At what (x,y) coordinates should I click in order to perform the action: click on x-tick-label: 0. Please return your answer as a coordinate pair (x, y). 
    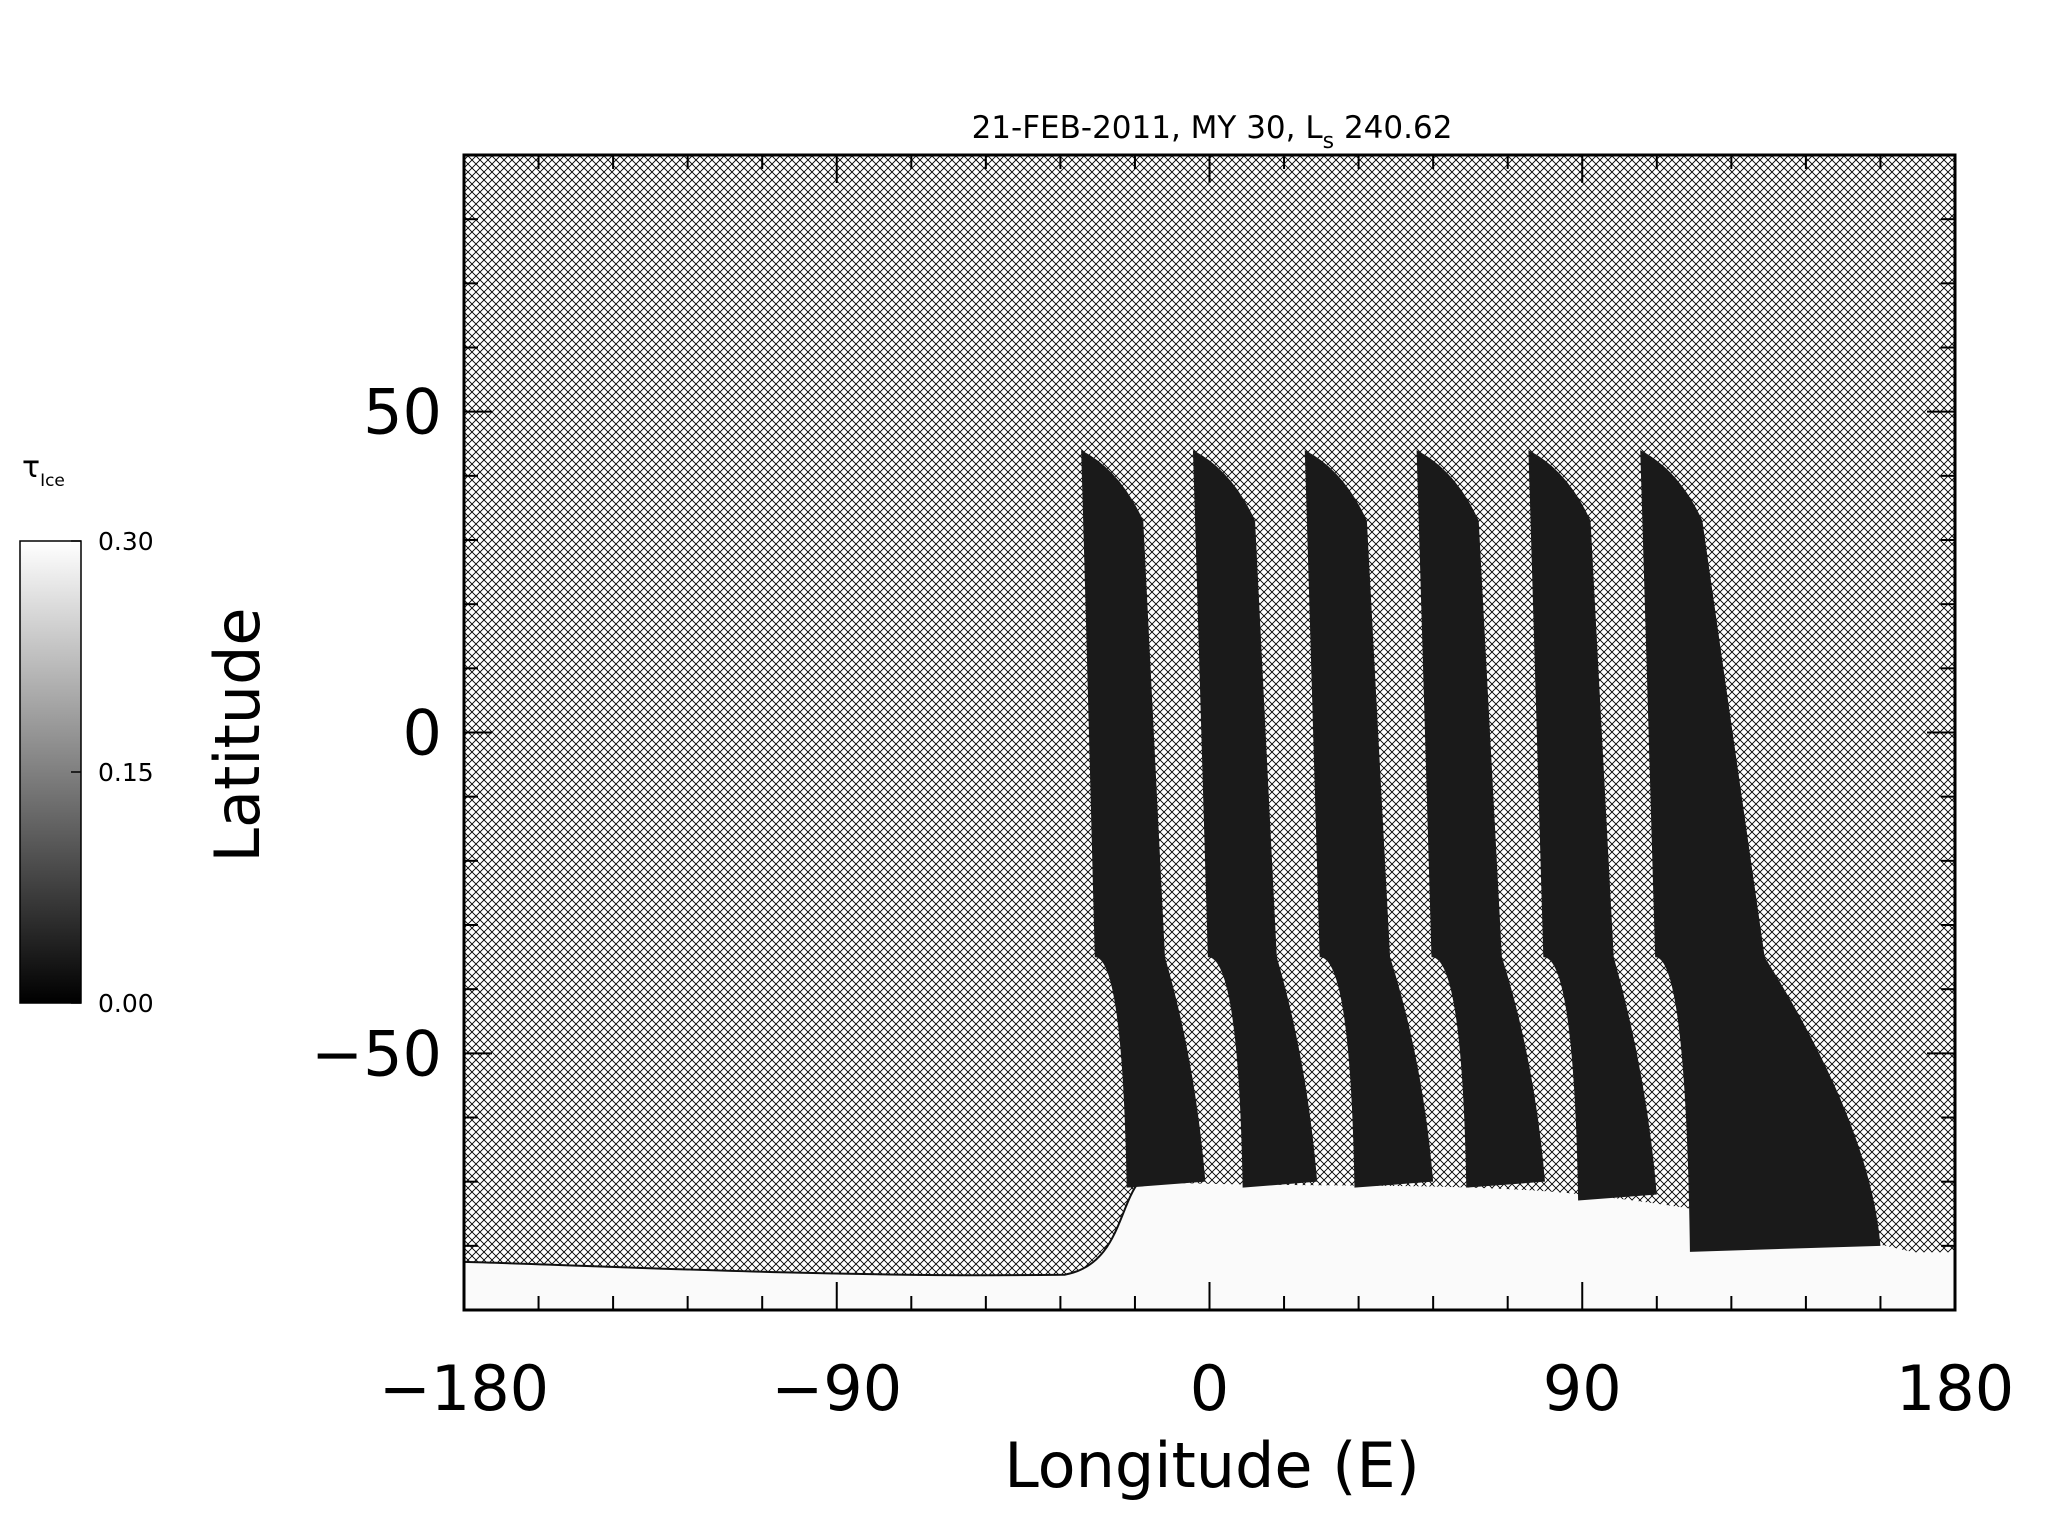
    Looking at the image, I should click on (1209, 1388).